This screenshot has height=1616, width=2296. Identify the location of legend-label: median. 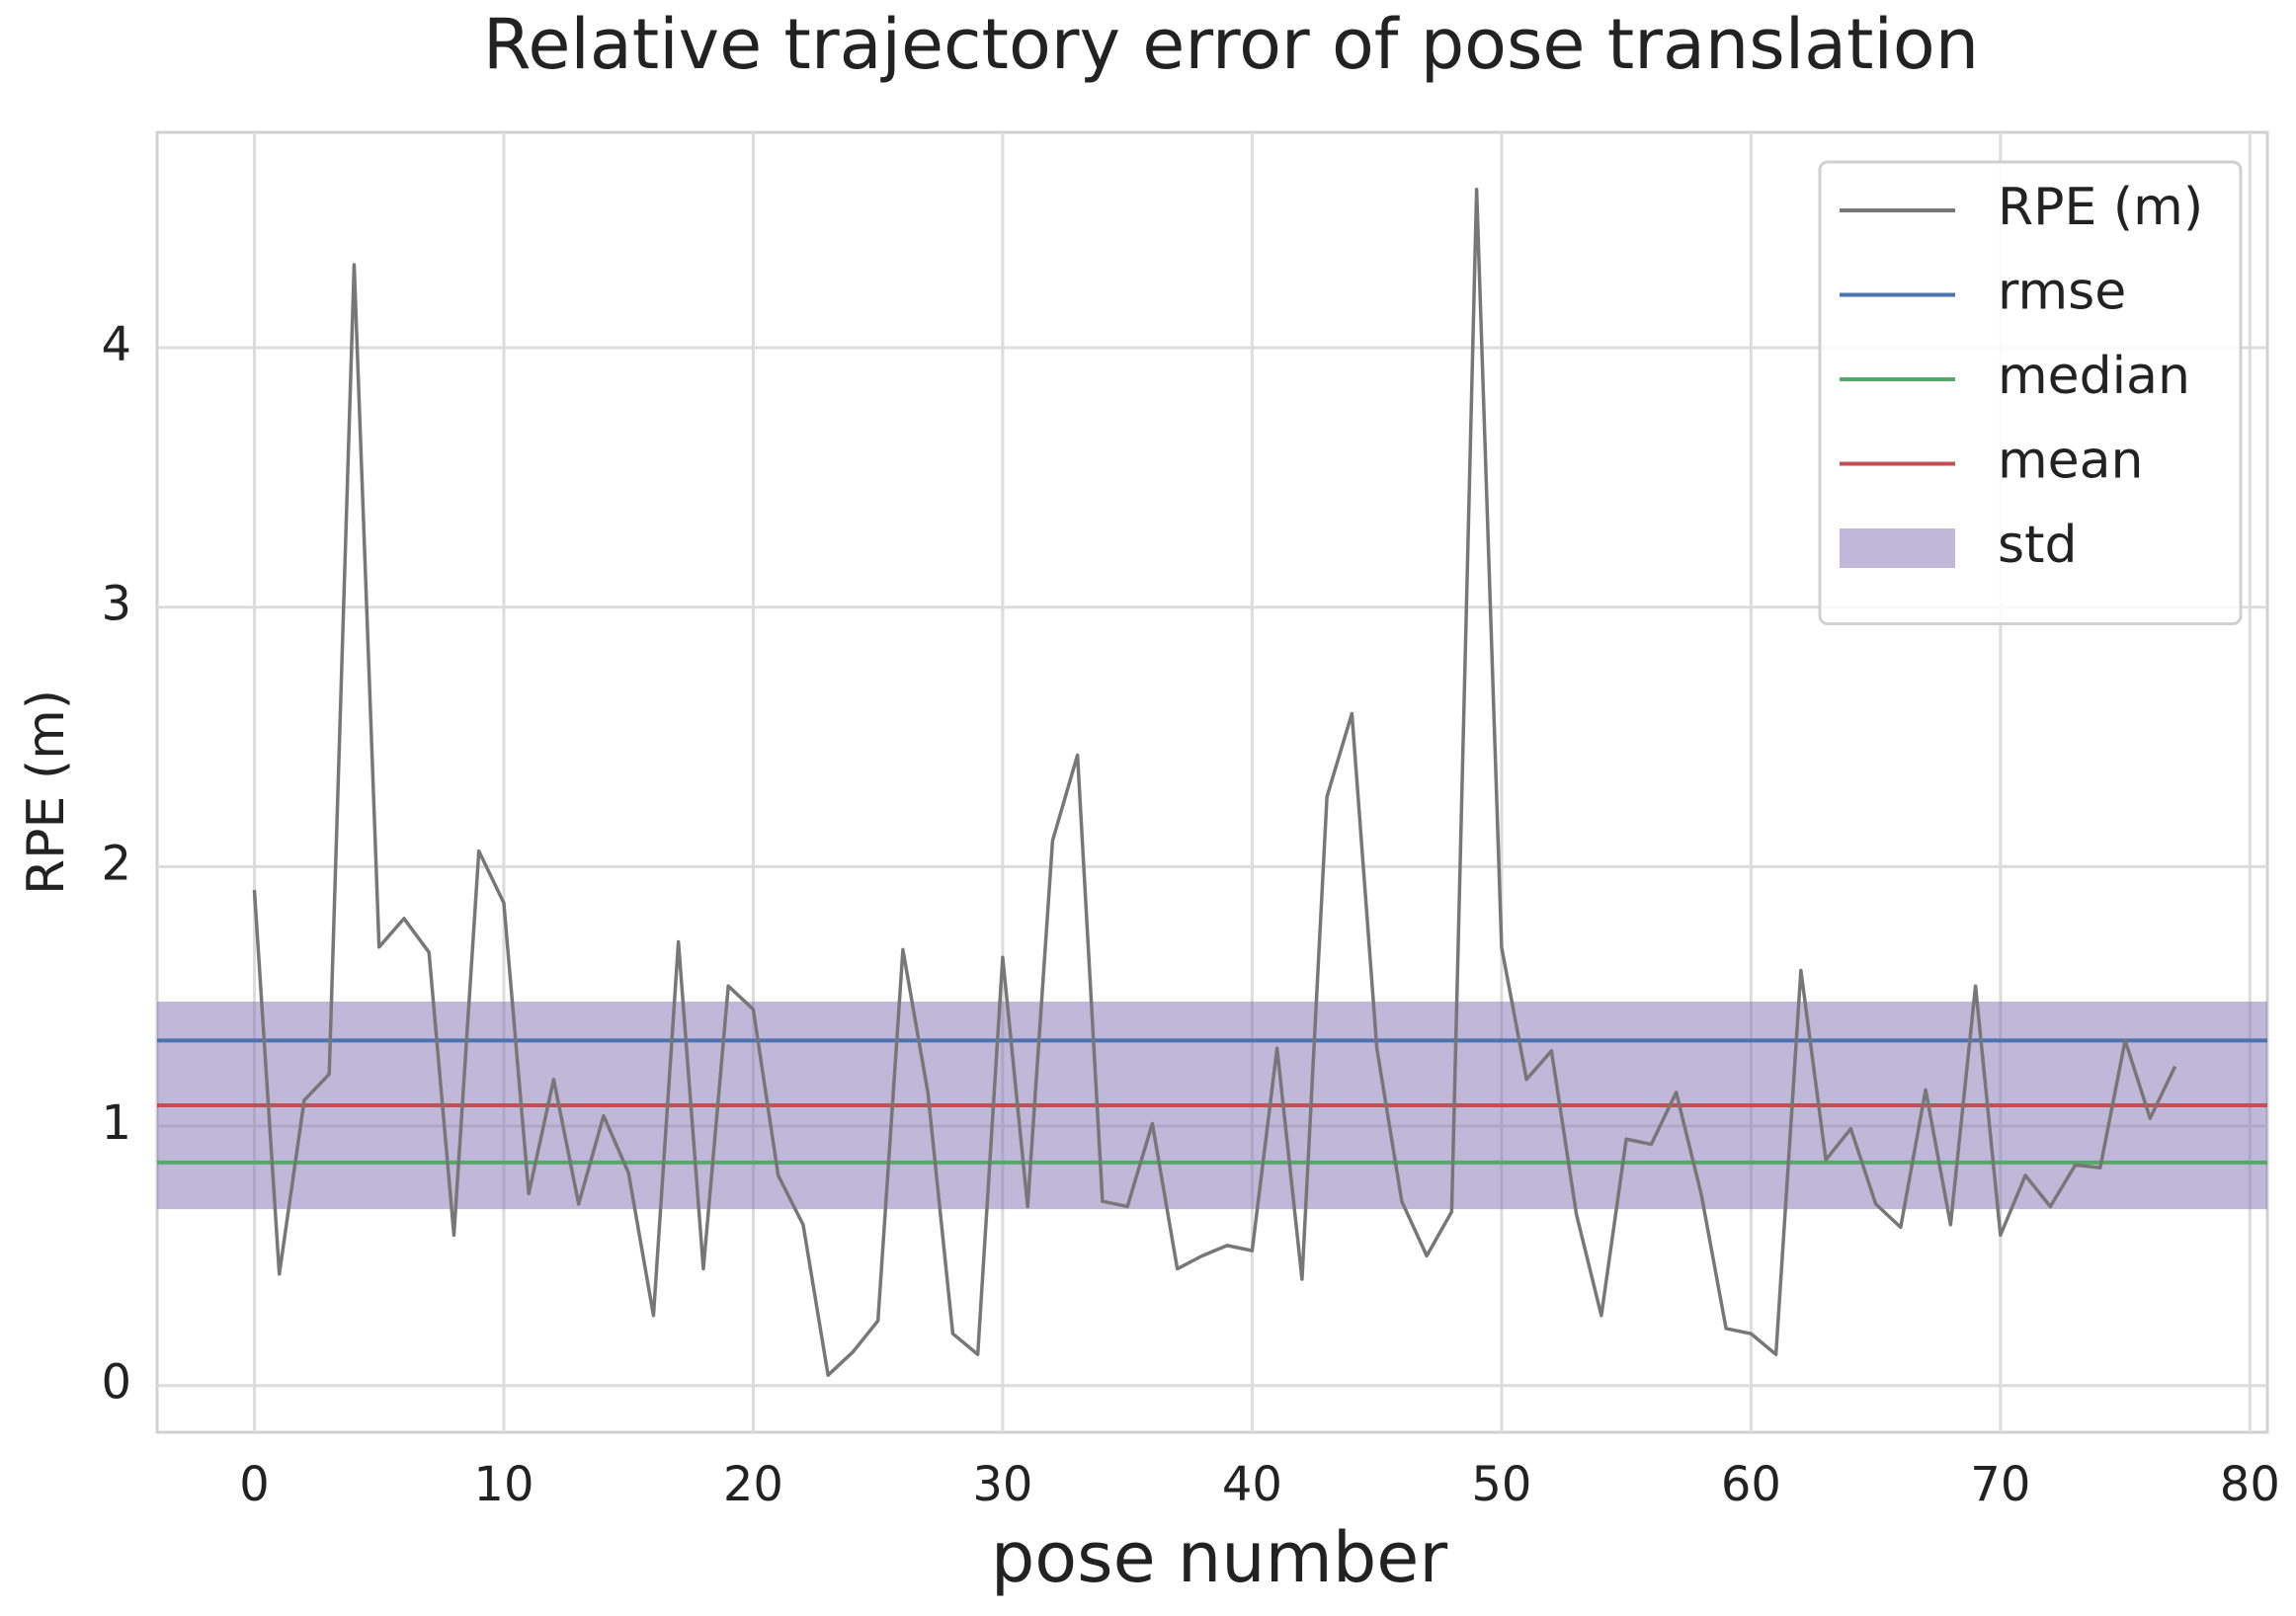
(2094, 376).